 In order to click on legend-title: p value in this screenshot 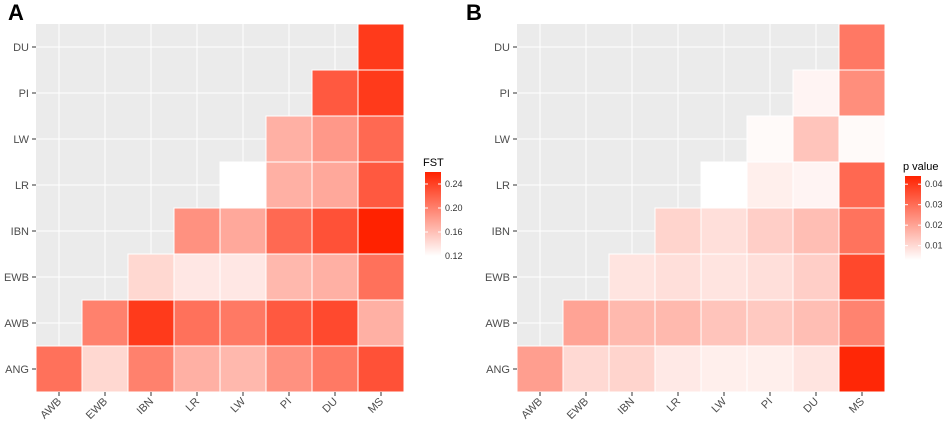, I will do `click(920, 167)`.